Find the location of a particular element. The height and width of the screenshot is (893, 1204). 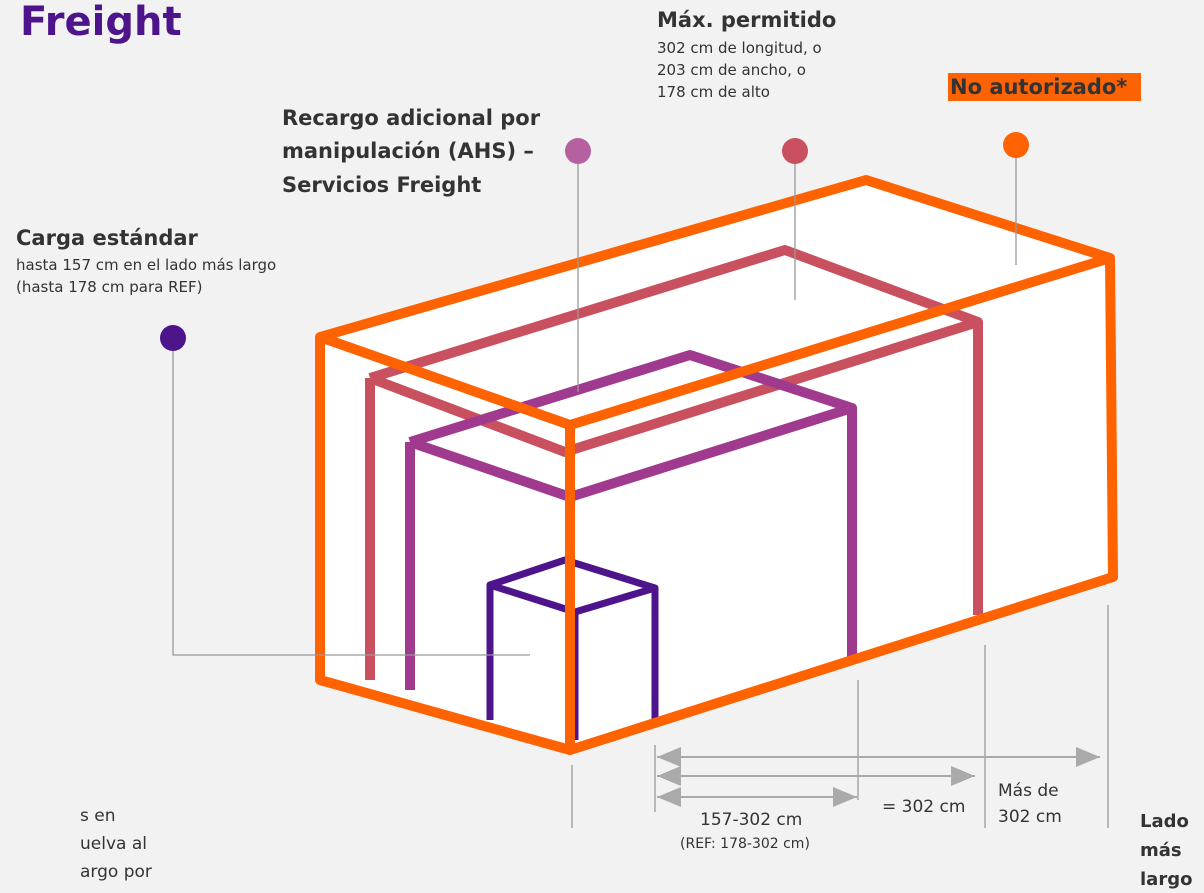

footnote: uelva al is located at coordinates (113, 844).